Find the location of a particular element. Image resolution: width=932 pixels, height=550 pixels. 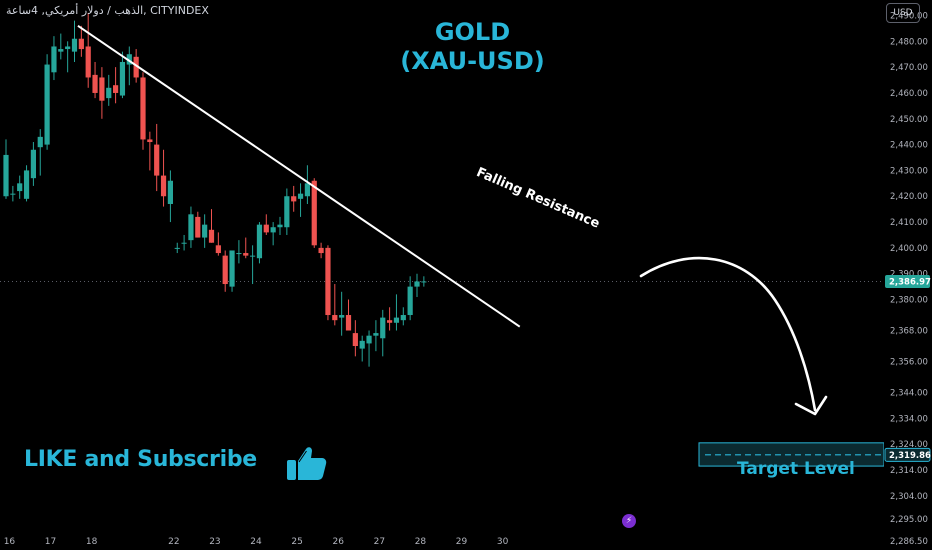

current-price-tag is located at coordinates (907, 282).